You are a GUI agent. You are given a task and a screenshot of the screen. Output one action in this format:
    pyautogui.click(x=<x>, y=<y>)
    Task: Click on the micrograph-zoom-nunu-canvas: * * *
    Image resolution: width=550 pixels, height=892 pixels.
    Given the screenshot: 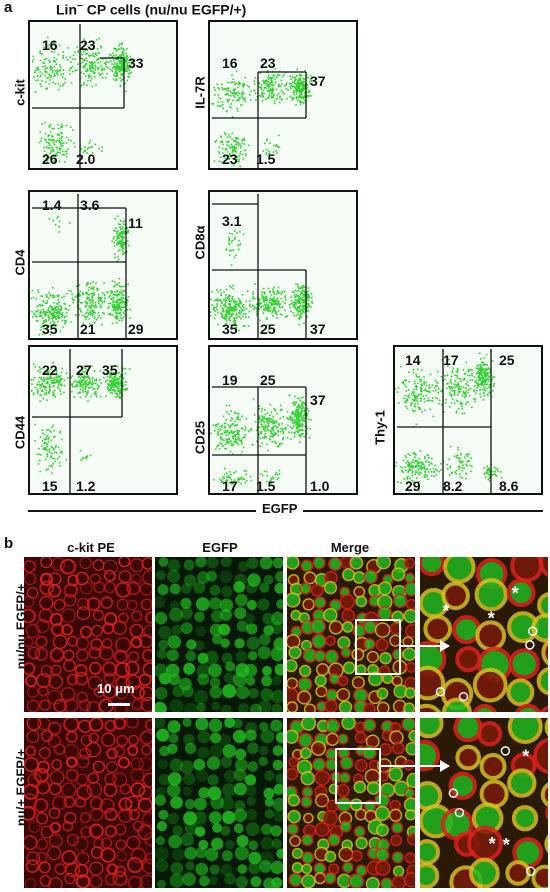 What is the action you would take?
    pyautogui.click(x=484, y=634)
    